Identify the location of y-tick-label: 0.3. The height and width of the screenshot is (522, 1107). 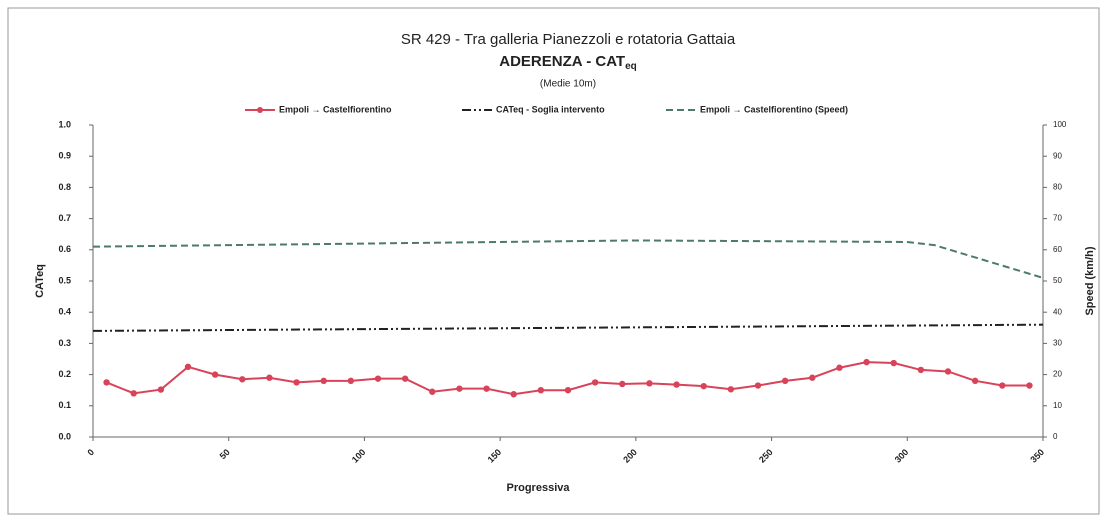
(64, 343).